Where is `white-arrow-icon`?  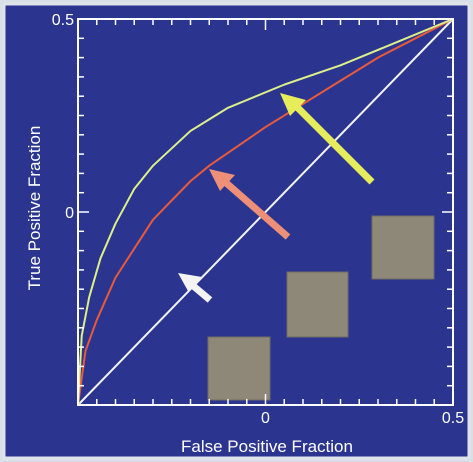 white-arrow-icon is located at coordinates (195, 288).